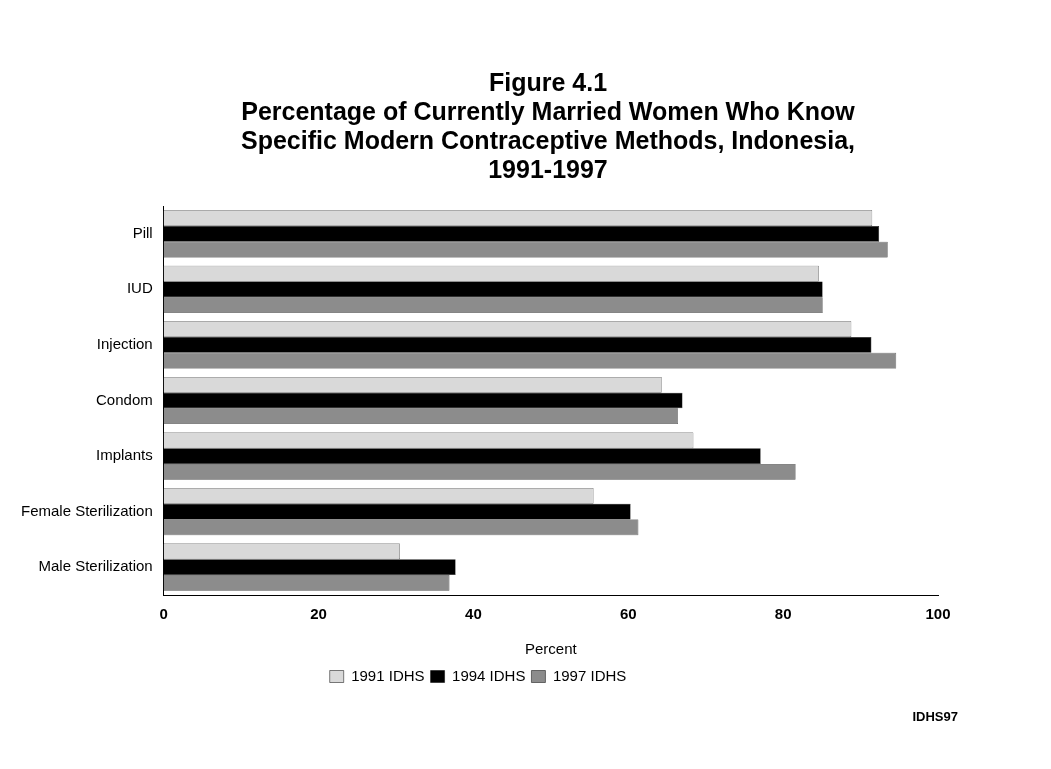 The image size is (1051, 769). I want to click on x-tick-label: 100, so click(938, 614).